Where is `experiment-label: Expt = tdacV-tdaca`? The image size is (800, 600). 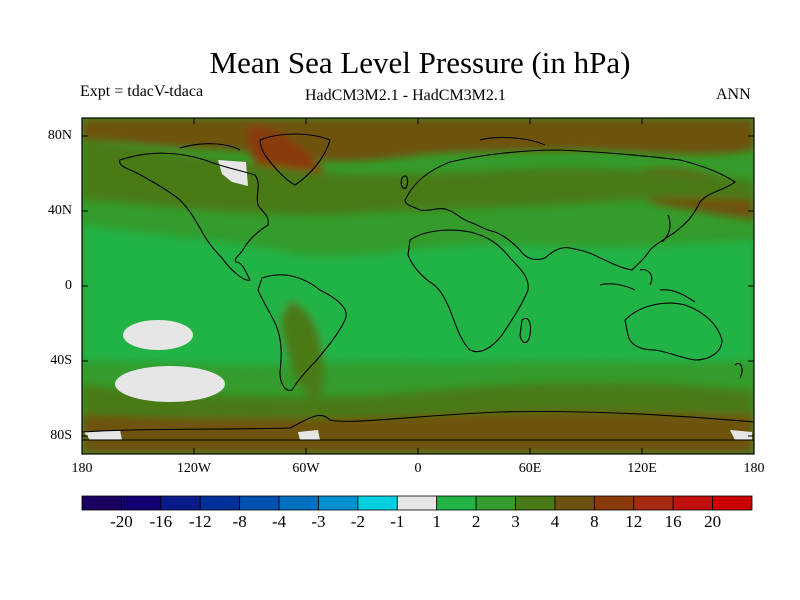 experiment-label: Expt = tdacV-tdaca is located at coordinates (142, 91).